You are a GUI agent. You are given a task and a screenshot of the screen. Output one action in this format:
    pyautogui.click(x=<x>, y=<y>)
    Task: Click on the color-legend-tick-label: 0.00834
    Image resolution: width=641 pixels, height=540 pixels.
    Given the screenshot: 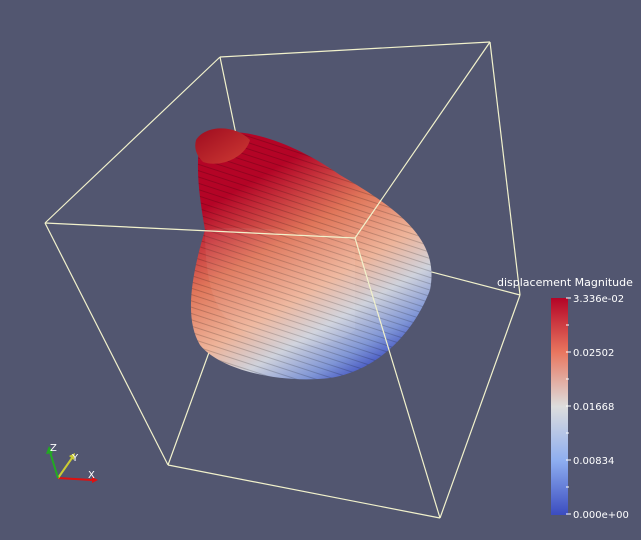 What is the action you would take?
    pyautogui.click(x=593, y=461)
    